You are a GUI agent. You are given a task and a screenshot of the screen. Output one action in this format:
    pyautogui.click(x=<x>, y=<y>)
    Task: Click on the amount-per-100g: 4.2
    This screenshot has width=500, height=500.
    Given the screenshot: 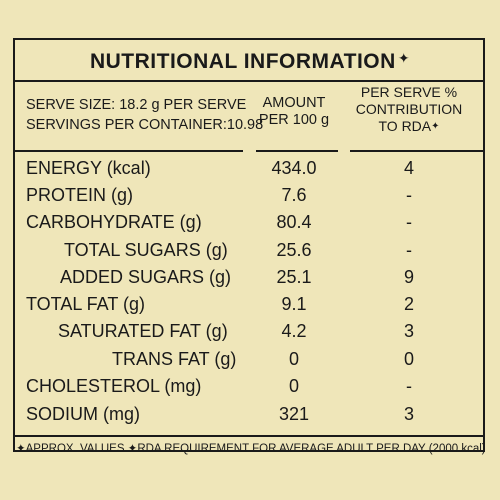 What is the action you would take?
    pyautogui.click(x=294, y=331)
    